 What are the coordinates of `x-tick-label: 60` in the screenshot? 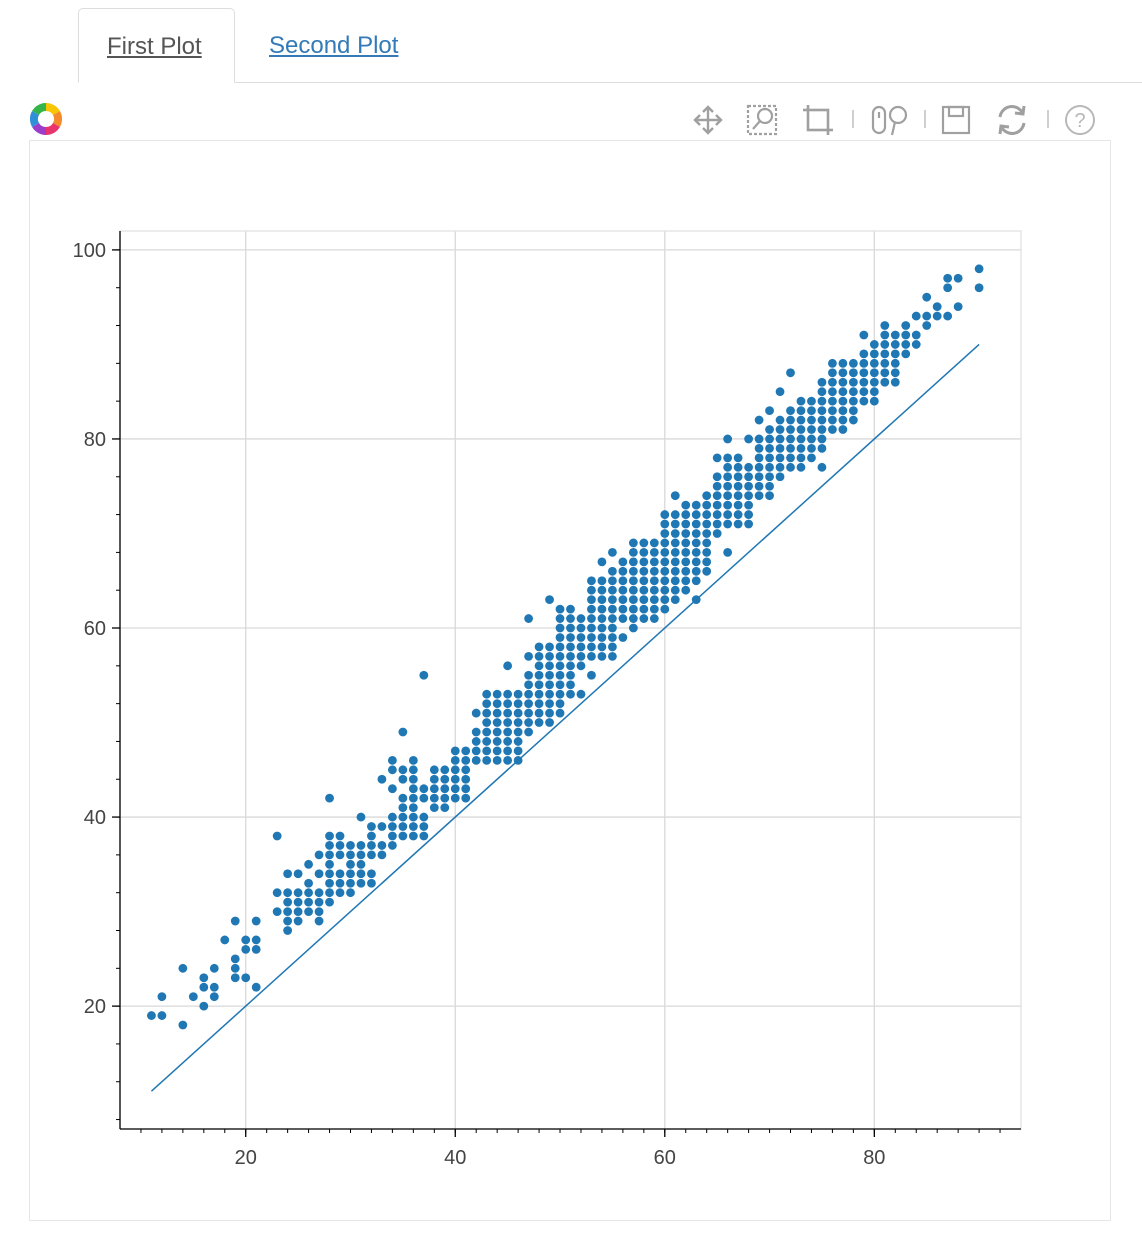 It's located at (665, 1158).